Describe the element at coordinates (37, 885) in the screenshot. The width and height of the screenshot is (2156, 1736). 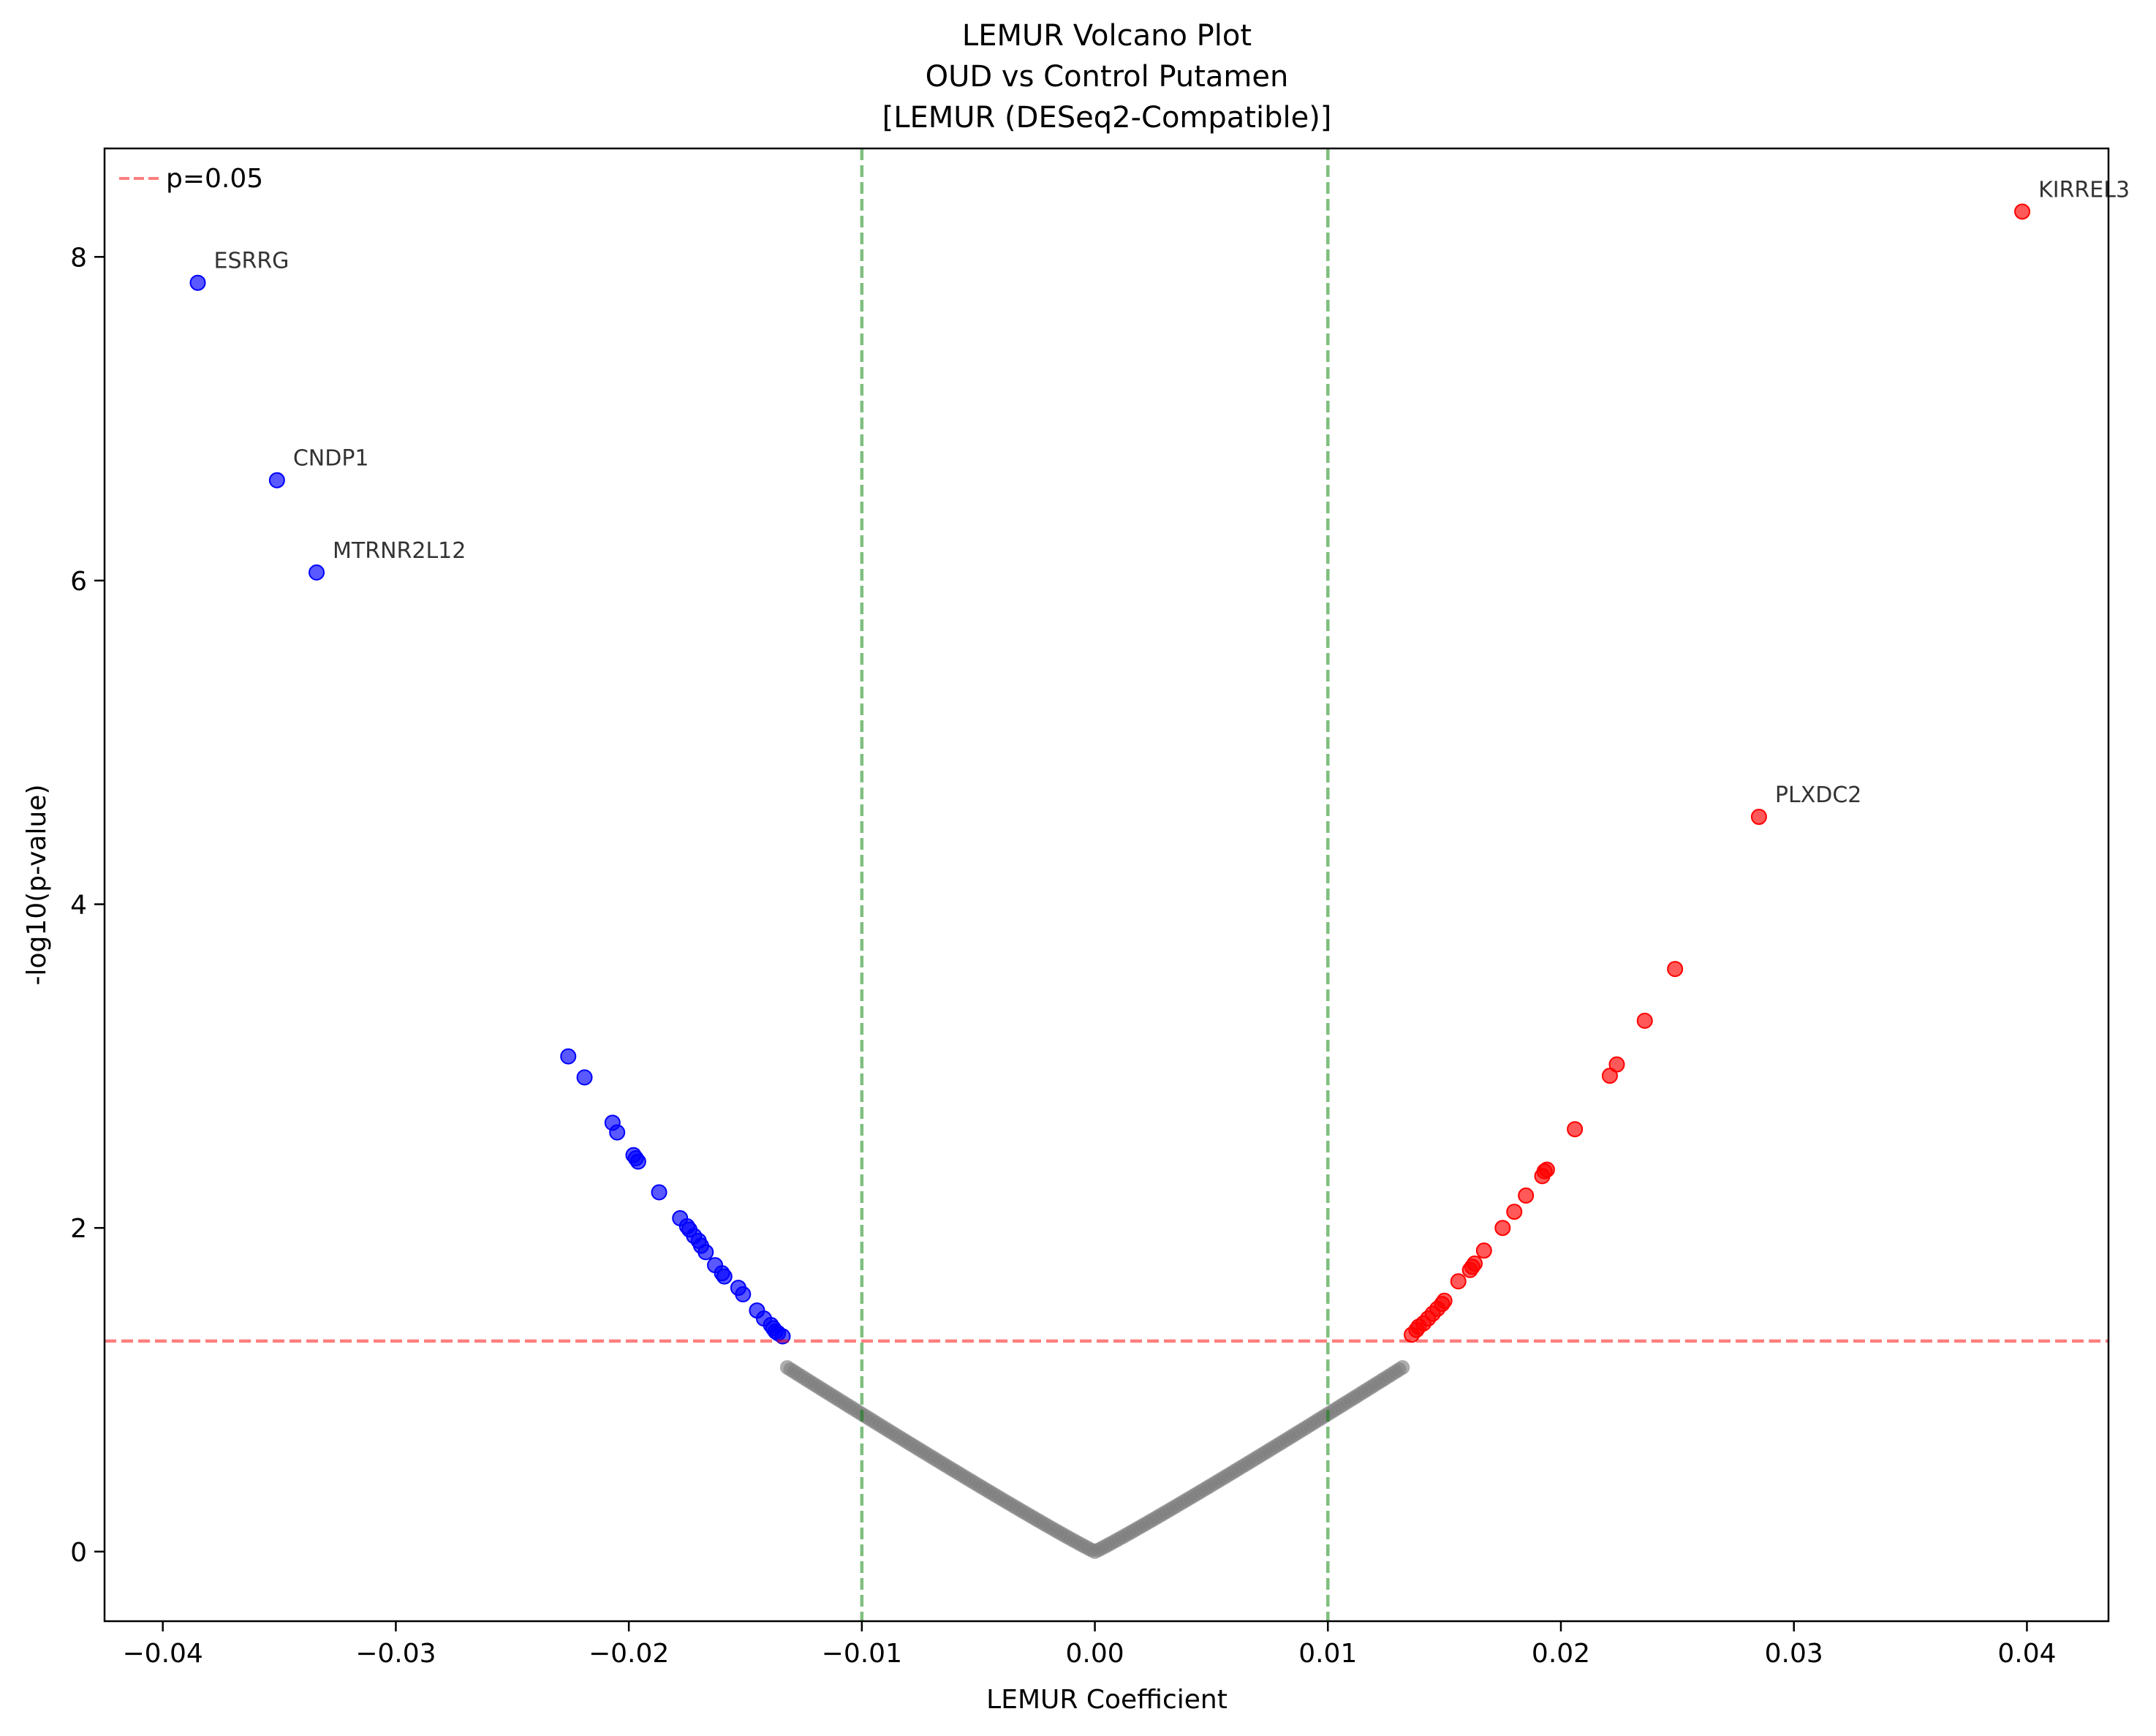
I see `y-axis-label: -log10(p-value)` at that location.